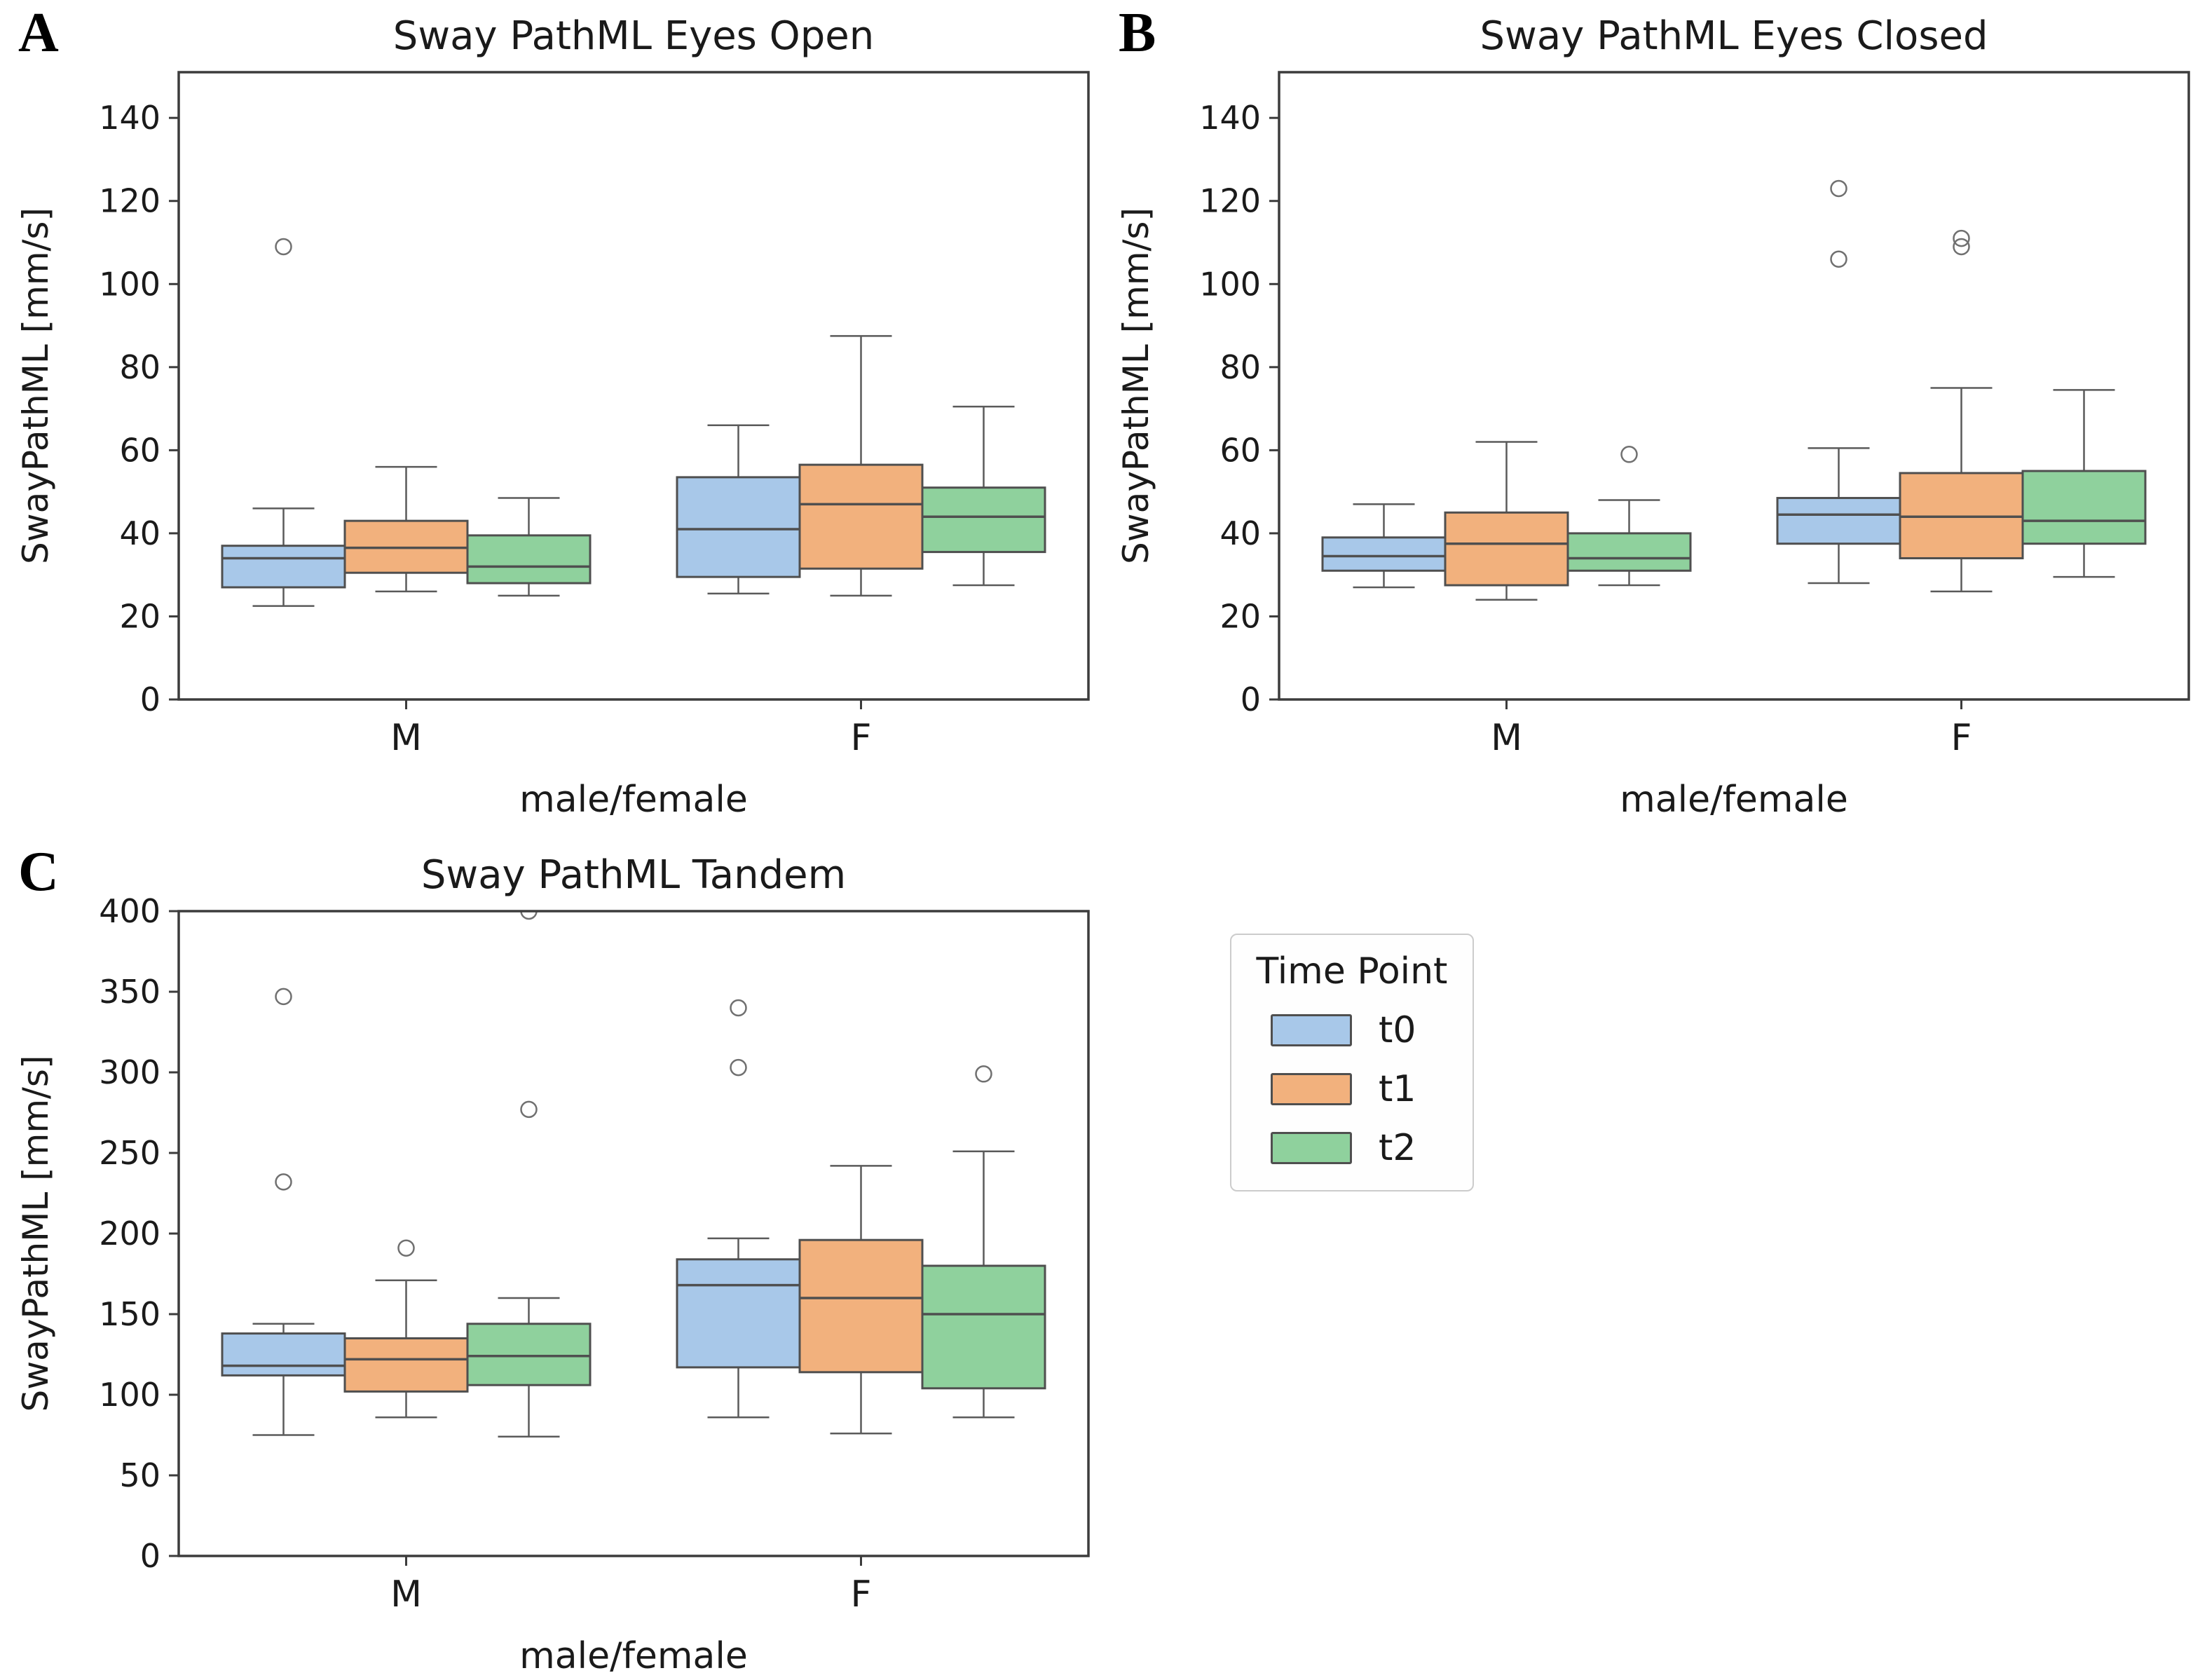  I want to click on legend-label-t0: t0, so click(1397, 1030).